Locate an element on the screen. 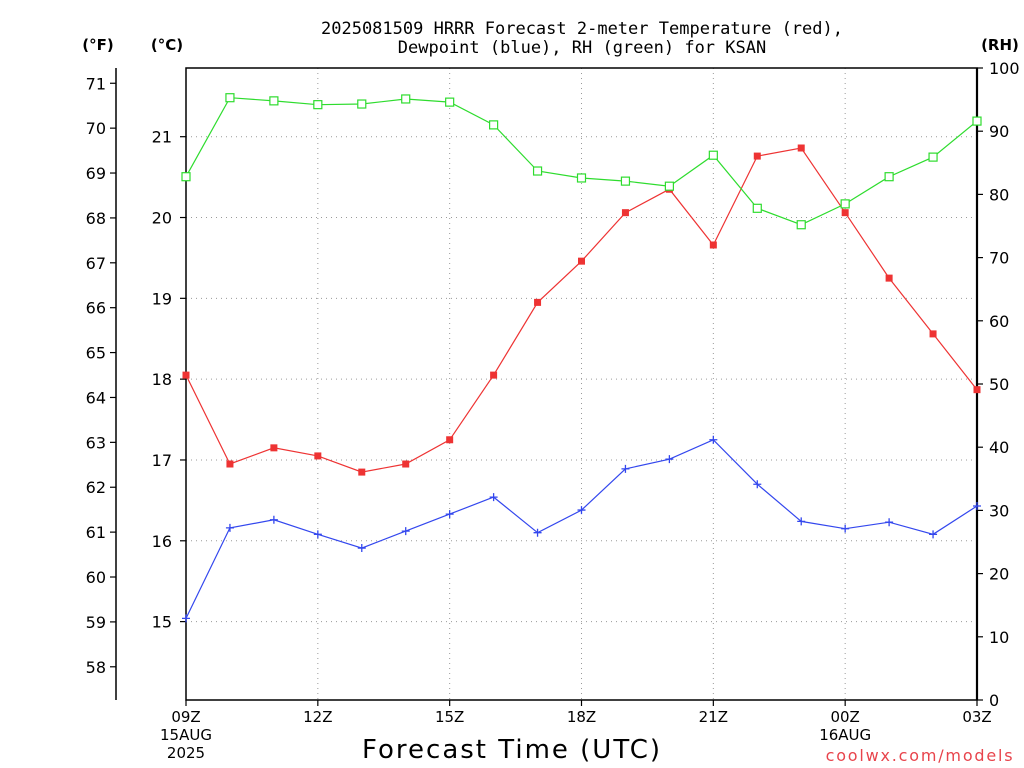 This screenshot has height=768, width=1024. x-tick-label: 00Z is located at coordinates (844, 717).